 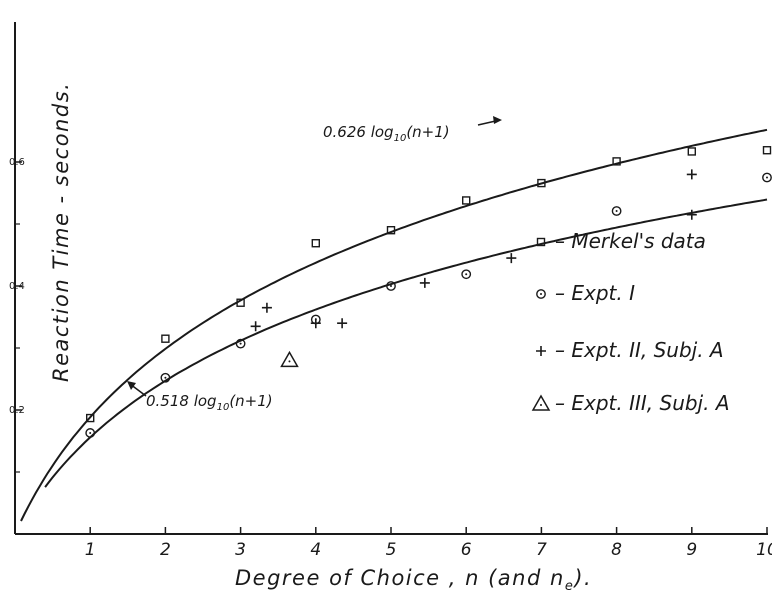 I want to click on series-triangle, so click(x=289, y=359).